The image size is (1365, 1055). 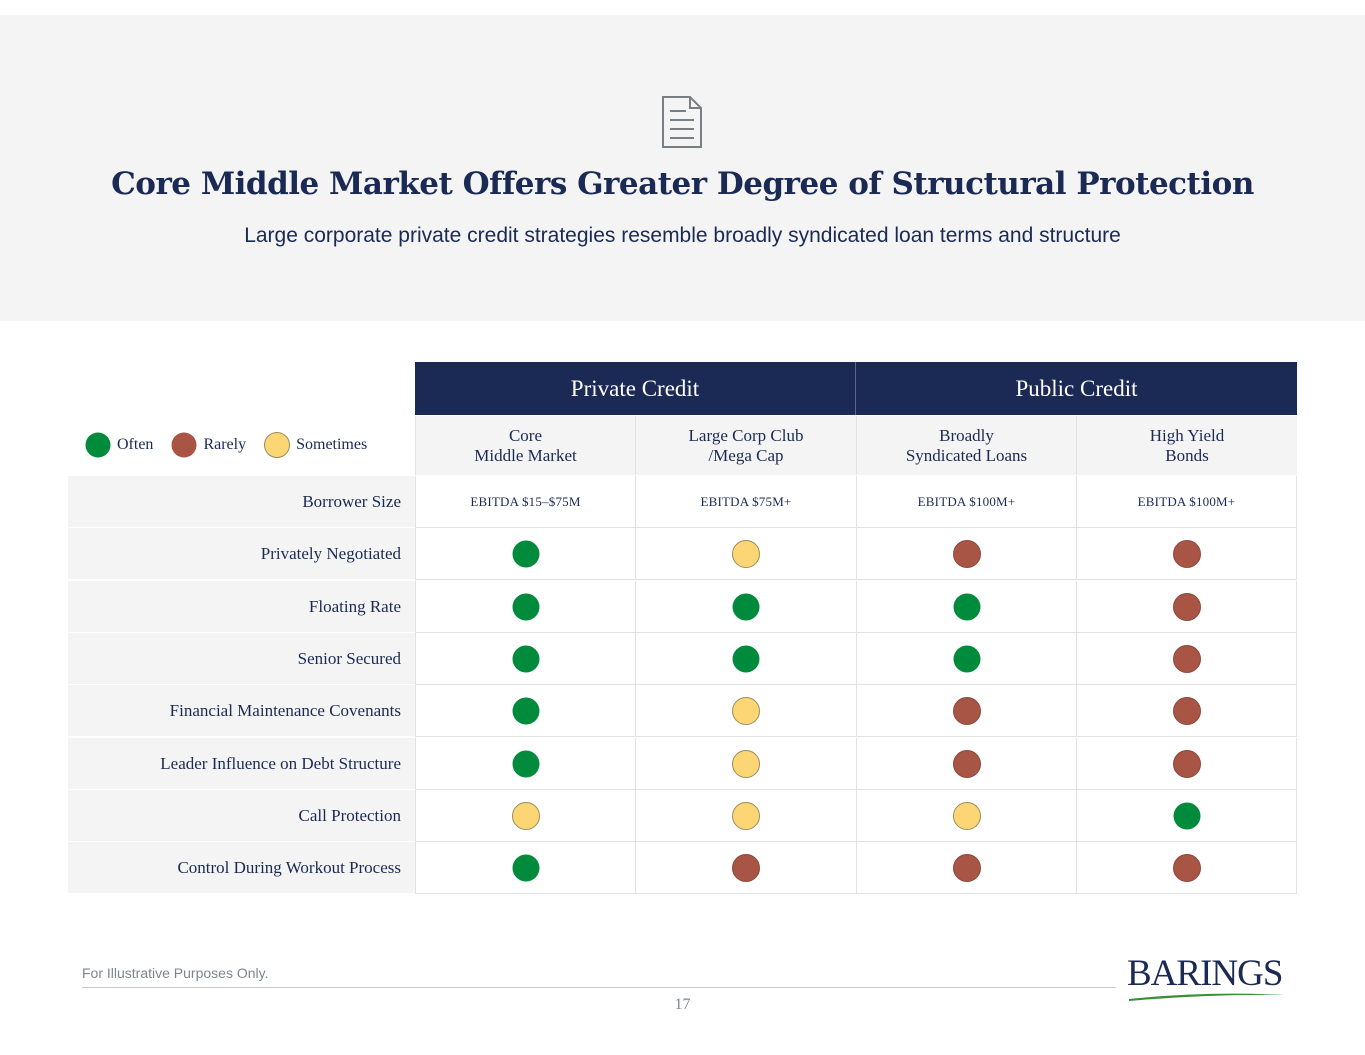 I want to click on document-icon, so click(x=682, y=122).